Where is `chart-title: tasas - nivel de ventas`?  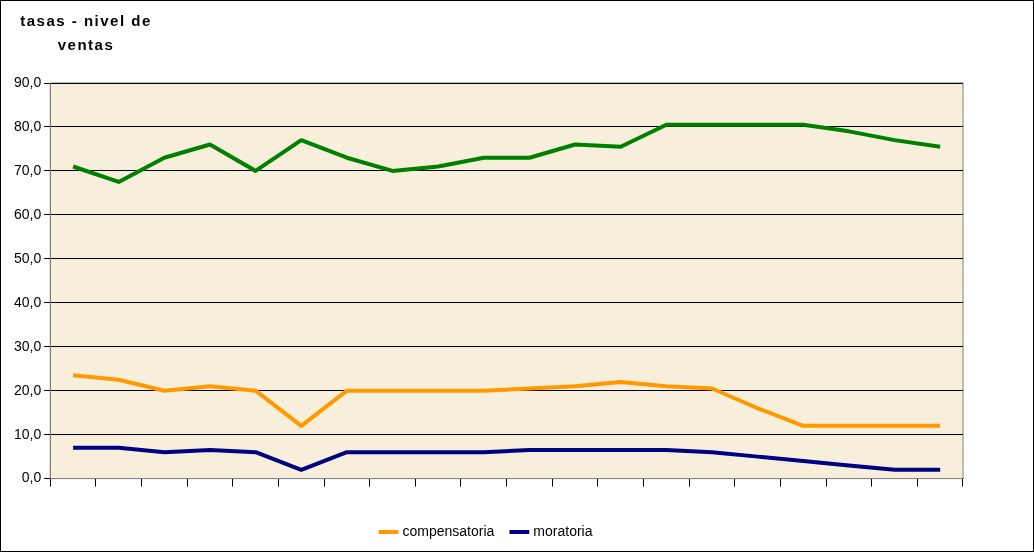
chart-title: tasas - nivel de ventas is located at coordinates (86, 33).